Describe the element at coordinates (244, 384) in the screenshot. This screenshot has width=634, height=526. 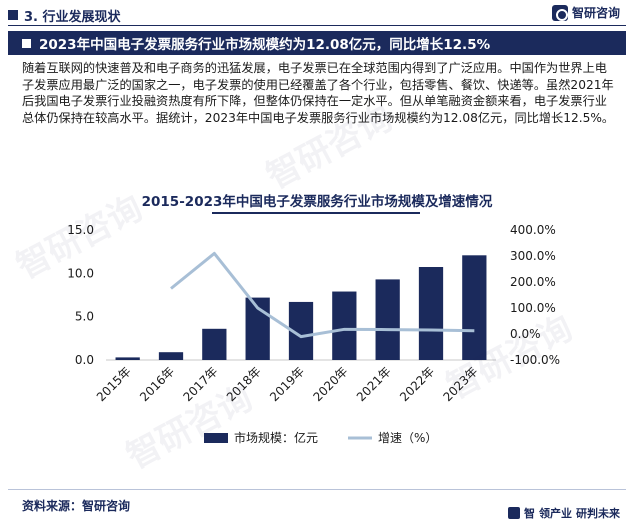
I see `x-tick-label: 2018年` at that location.